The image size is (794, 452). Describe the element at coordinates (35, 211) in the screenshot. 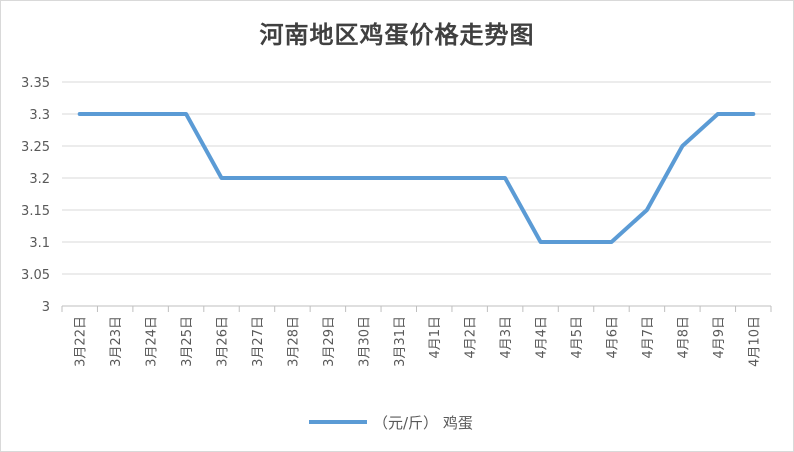

I see `y-tick-label: 3.15` at that location.